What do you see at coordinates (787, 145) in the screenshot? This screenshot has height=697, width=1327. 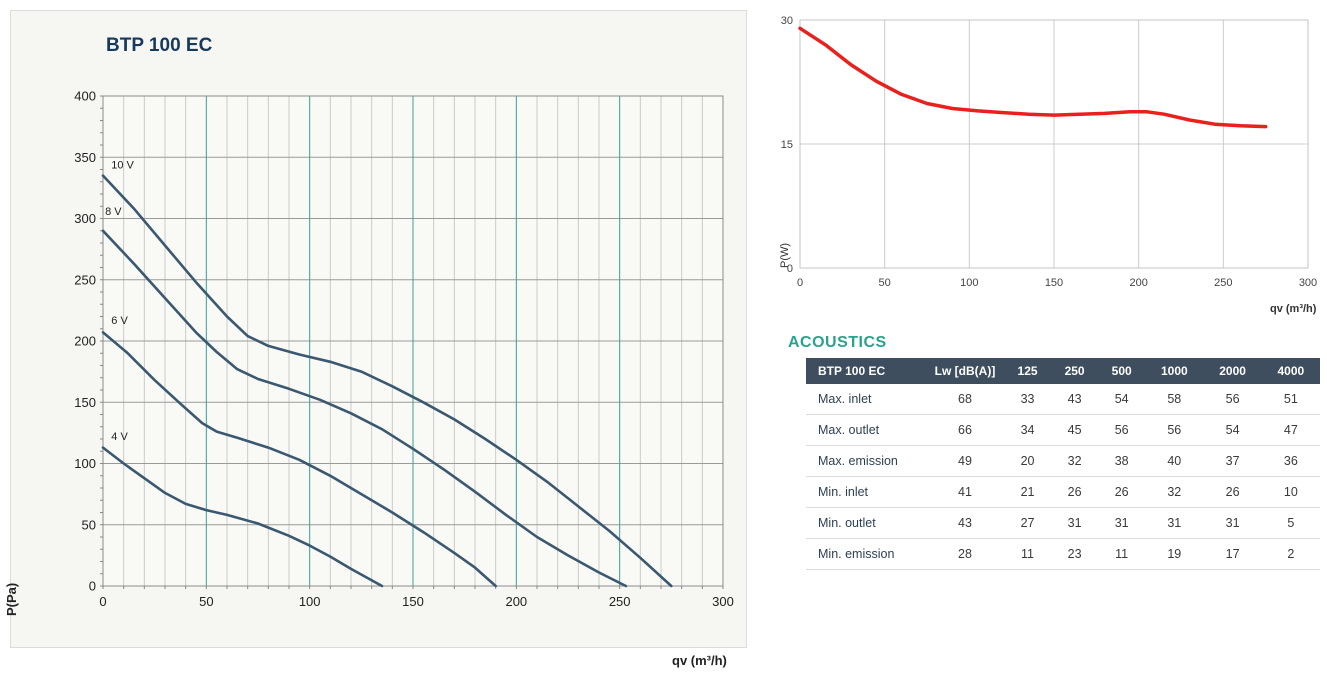 I see `y-tick-label: 15` at bounding box center [787, 145].